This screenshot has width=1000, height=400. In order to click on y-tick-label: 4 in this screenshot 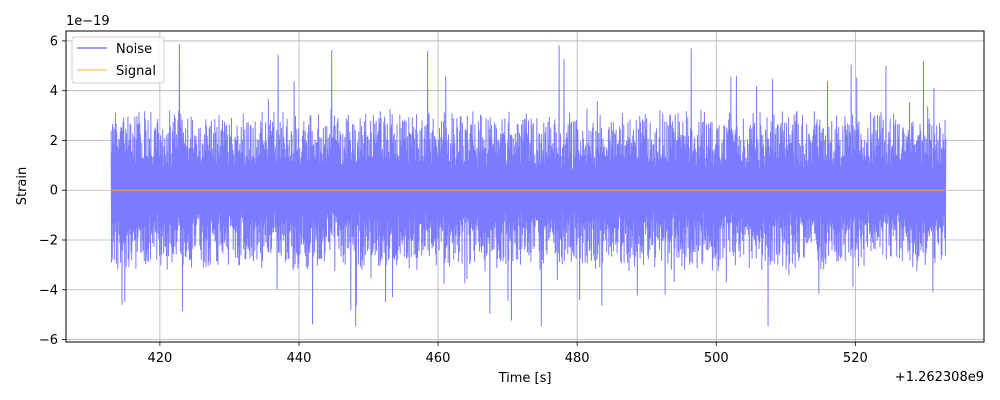, I will do `click(54, 91)`.